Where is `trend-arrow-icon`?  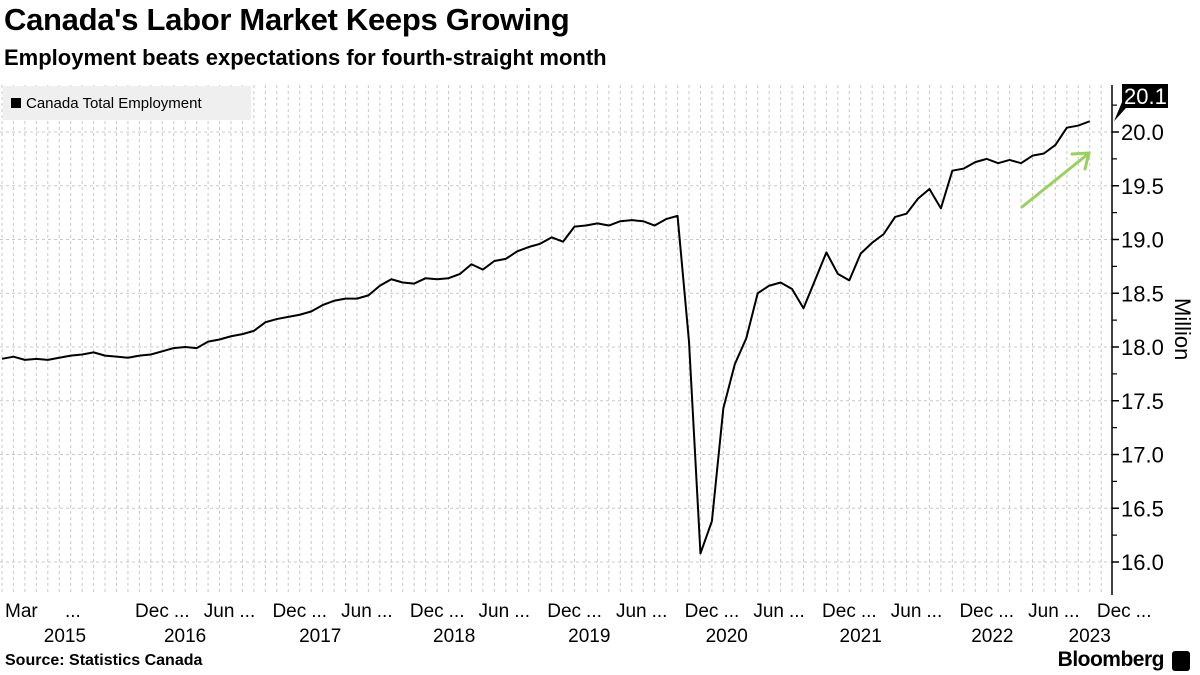
trend-arrow-icon is located at coordinates (1055, 180).